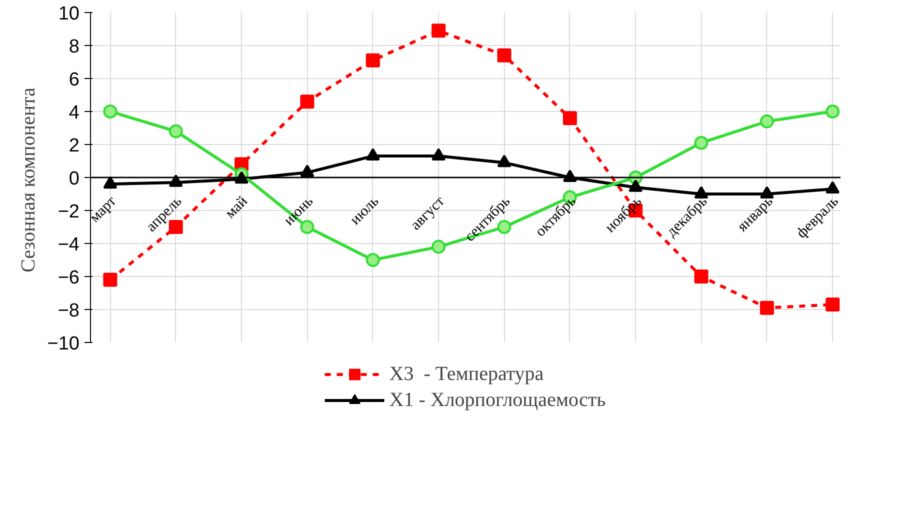 The image size is (908, 509). Describe the element at coordinates (497, 400) in the screenshot. I see `legend-label: X1 - Хлорпоглощаемость` at that location.